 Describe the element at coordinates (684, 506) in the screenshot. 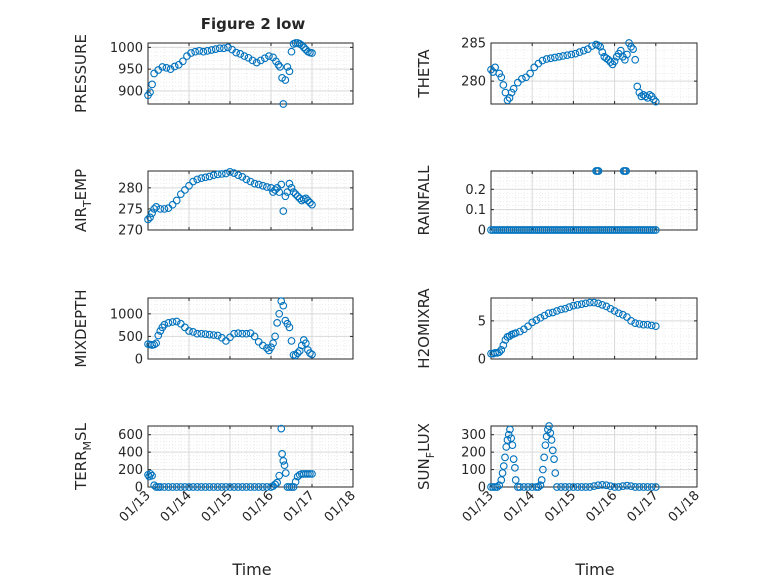

I see `x-tick-label: 01/18` at that location.